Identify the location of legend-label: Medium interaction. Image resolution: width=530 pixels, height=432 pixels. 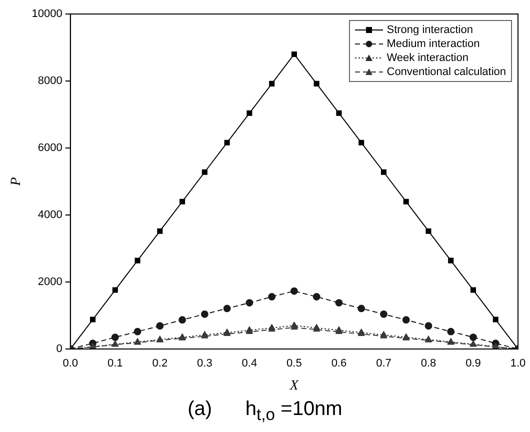
(433, 44).